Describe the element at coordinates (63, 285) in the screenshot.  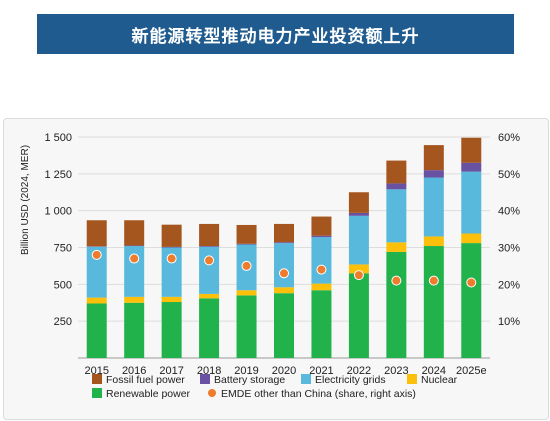
I see `y-tick-label: 500` at that location.